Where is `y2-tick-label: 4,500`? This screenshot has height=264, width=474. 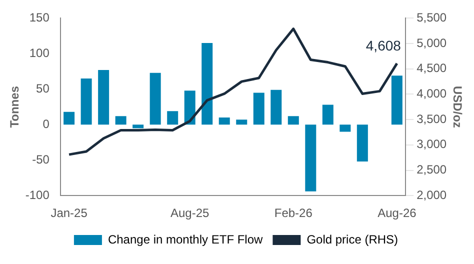 y2-tick-label: 4,500 is located at coordinates (431, 68).